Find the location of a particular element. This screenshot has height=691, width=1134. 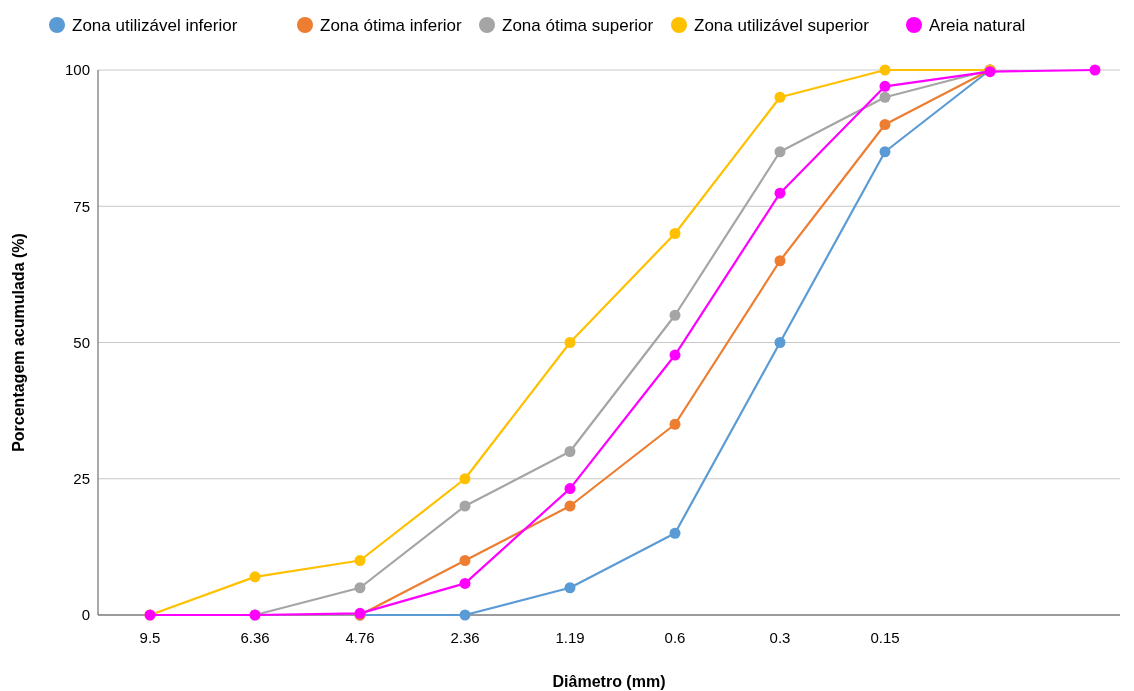

x-tick-label: 0.3 is located at coordinates (780, 637).